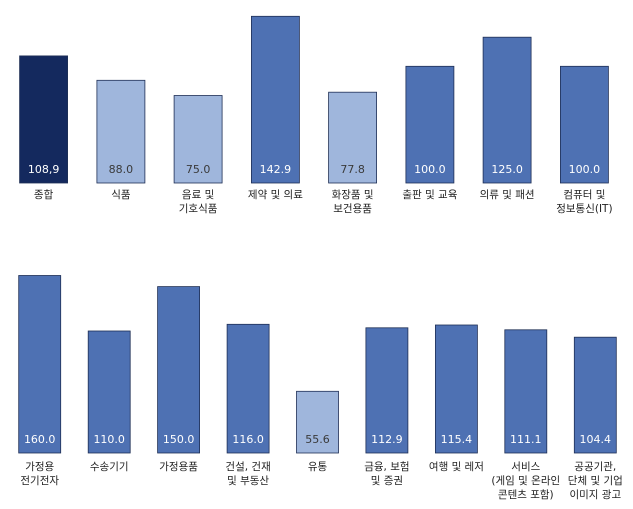  Describe the element at coordinates (44, 169) in the screenshot. I see `data-label: 108,9` at that location.